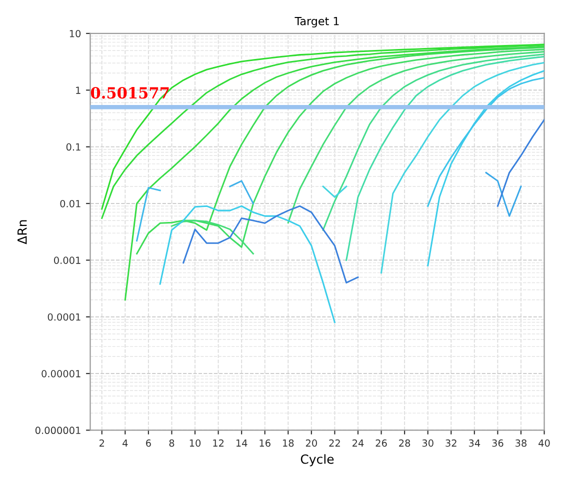 Image resolution: width=564 pixels, height=478 pixels. Describe the element at coordinates (242, 443) in the screenshot. I see `x-tick-label: 14` at that location.